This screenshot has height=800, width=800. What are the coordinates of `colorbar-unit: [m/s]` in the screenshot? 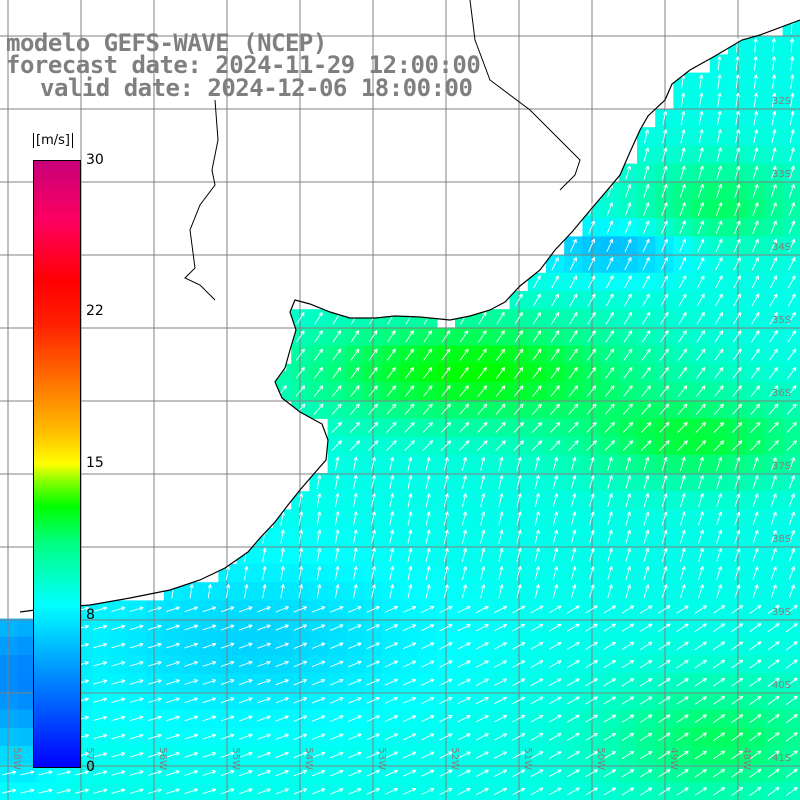 It's located at (53, 140).